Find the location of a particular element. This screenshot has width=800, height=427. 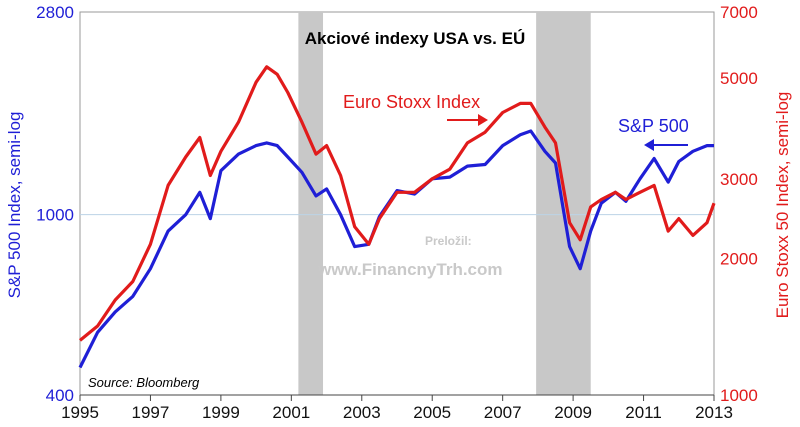

source-note: Source: Bloomberg is located at coordinates (144, 382).